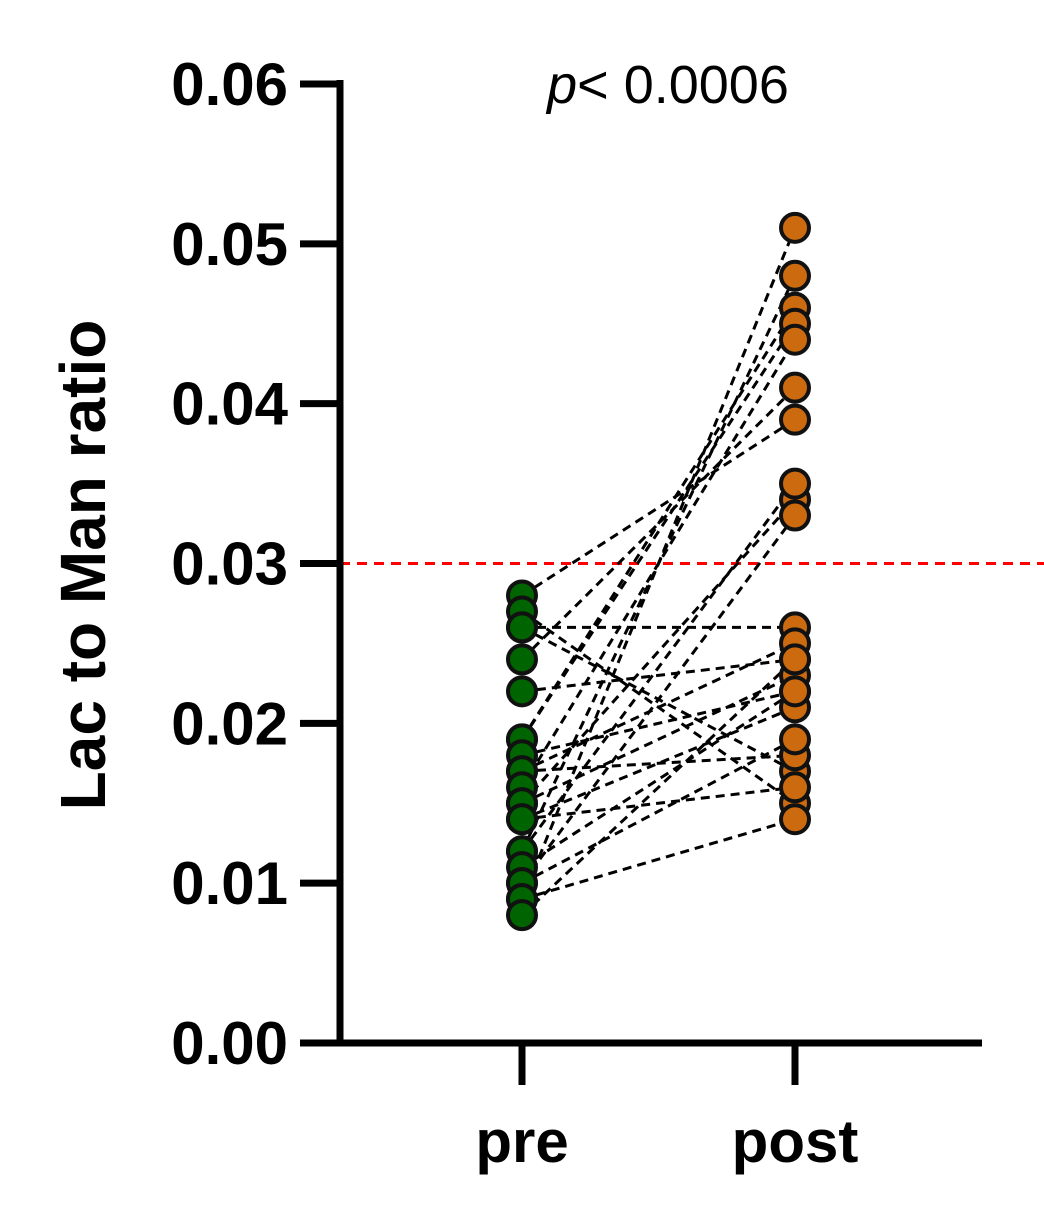 The height and width of the screenshot is (1211, 1044). I want to click on y-tick-label: 0.04, so click(229, 404).